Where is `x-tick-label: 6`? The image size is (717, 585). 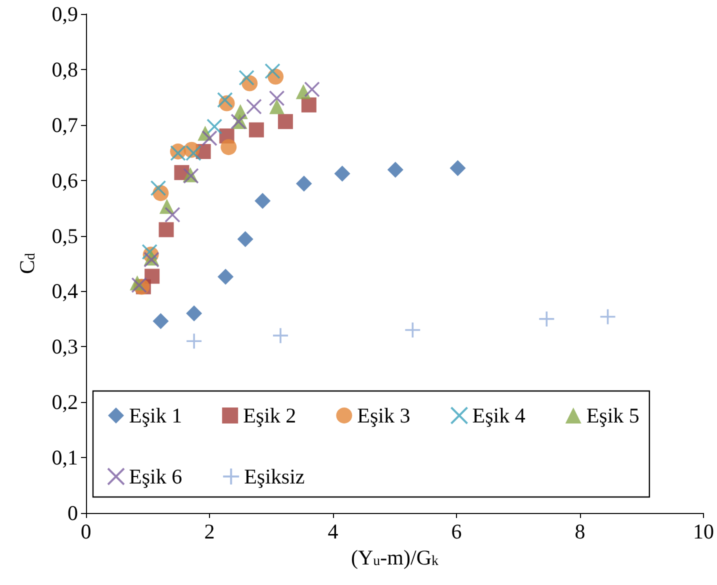 x-tick-label: 6 is located at coordinates (456, 532).